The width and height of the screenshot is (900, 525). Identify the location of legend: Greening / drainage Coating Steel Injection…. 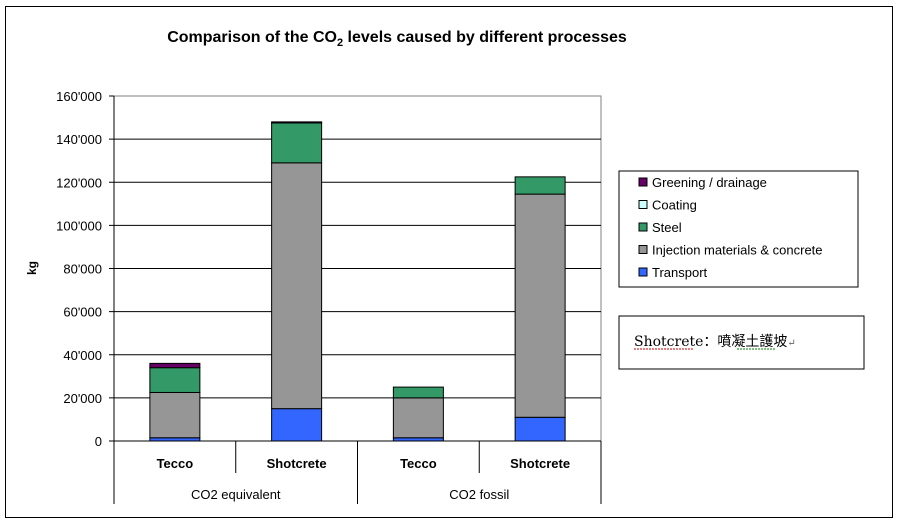
(738, 229).